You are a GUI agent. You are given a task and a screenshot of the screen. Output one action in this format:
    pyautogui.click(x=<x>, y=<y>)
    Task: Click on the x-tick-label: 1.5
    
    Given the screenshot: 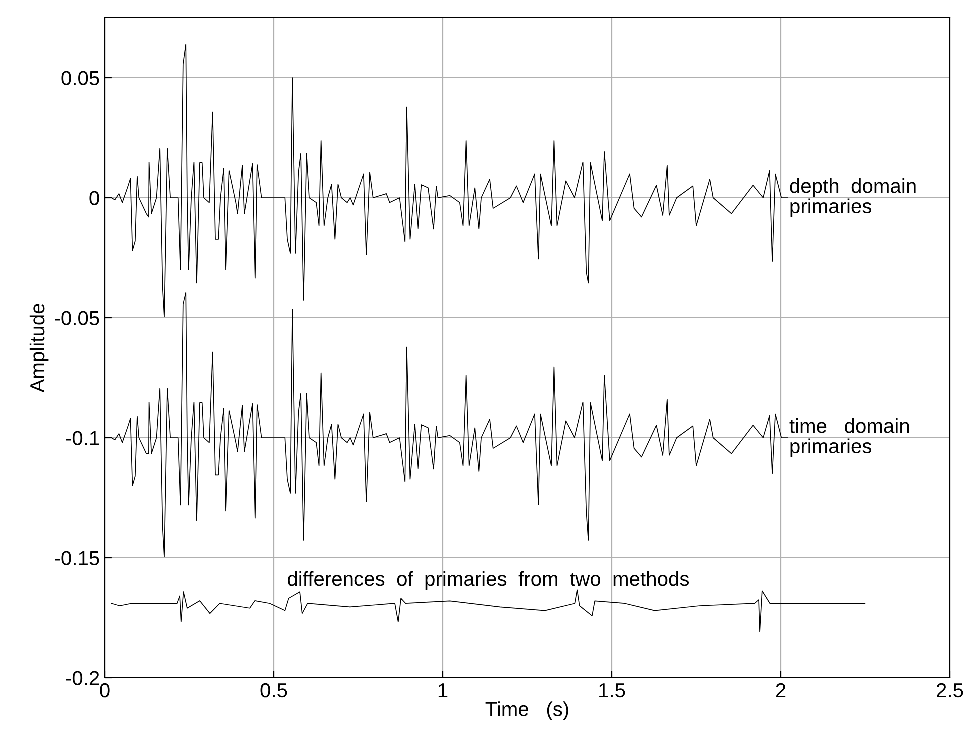 What is the action you would take?
    pyautogui.click(x=613, y=691)
    